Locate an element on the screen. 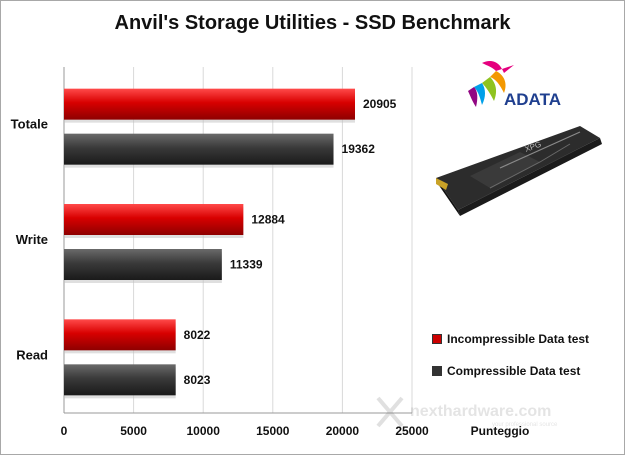 Image resolution: width=625 pixels, height=455 pixels. legend-swatch-dark is located at coordinates (437, 371).